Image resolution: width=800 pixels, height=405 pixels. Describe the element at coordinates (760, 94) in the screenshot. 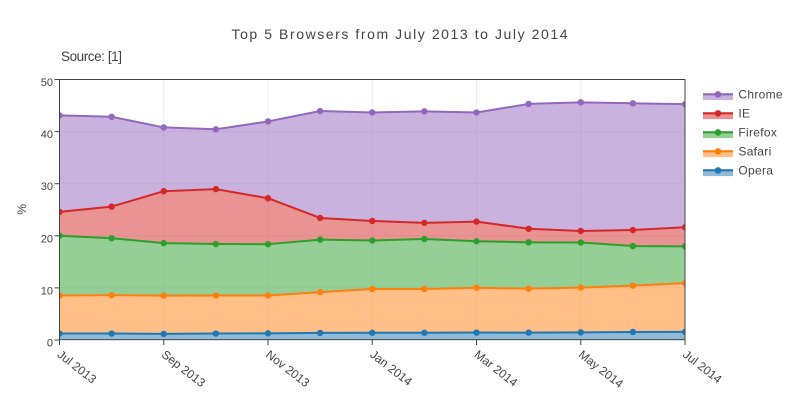

I see `svg-text: Chrome` at that location.